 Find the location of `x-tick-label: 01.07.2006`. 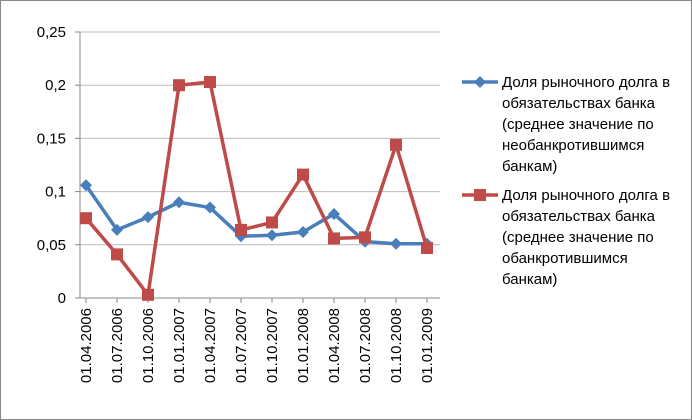

x-tick-label: 01.07.2006 is located at coordinates (117, 345).